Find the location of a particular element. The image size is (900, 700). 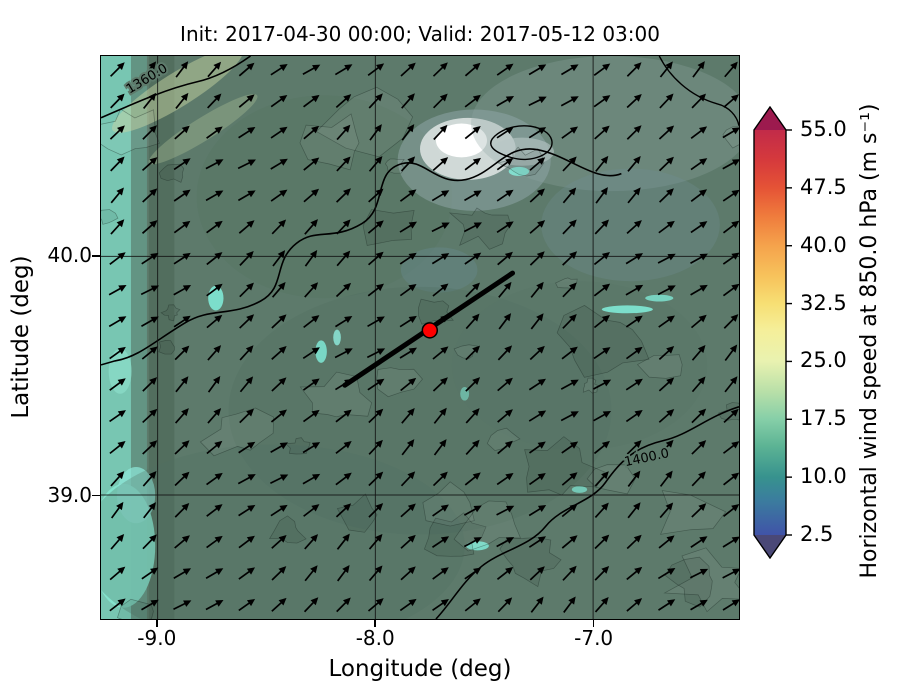

colorbar-gradient is located at coordinates (770, 332).